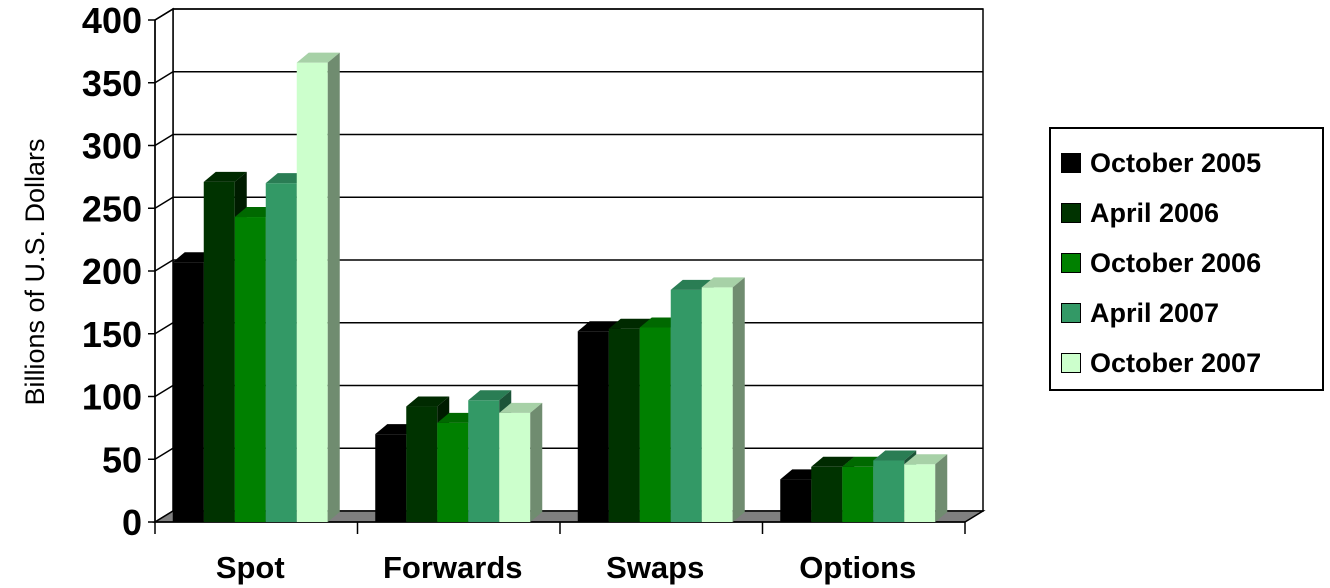 The width and height of the screenshot is (1330, 588). What do you see at coordinates (112, 146) in the screenshot?
I see `y-tick-label: 300` at bounding box center [112, 146].